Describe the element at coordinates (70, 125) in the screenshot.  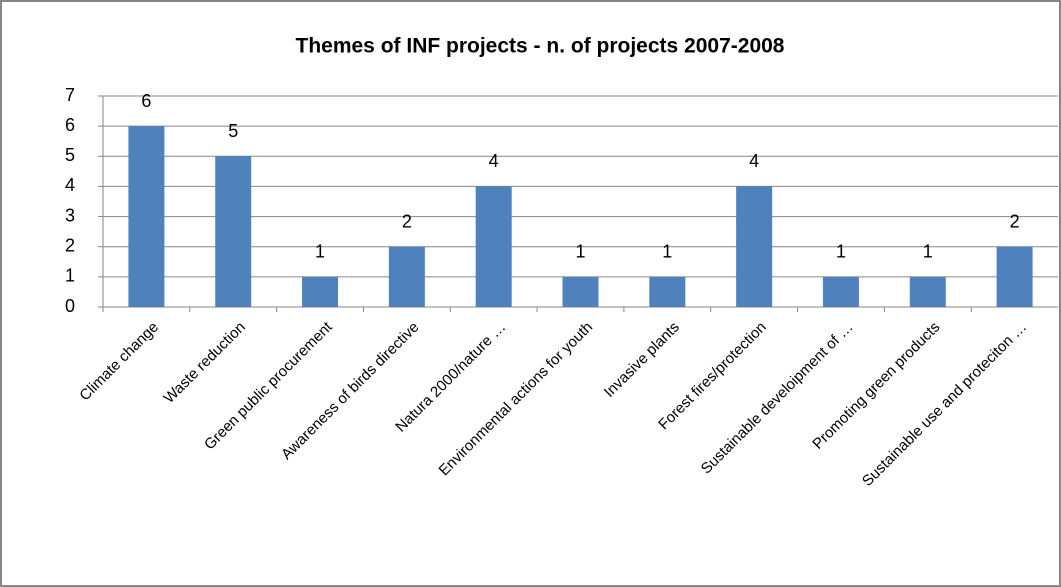
I see `y-tick-label: 6` at that location.